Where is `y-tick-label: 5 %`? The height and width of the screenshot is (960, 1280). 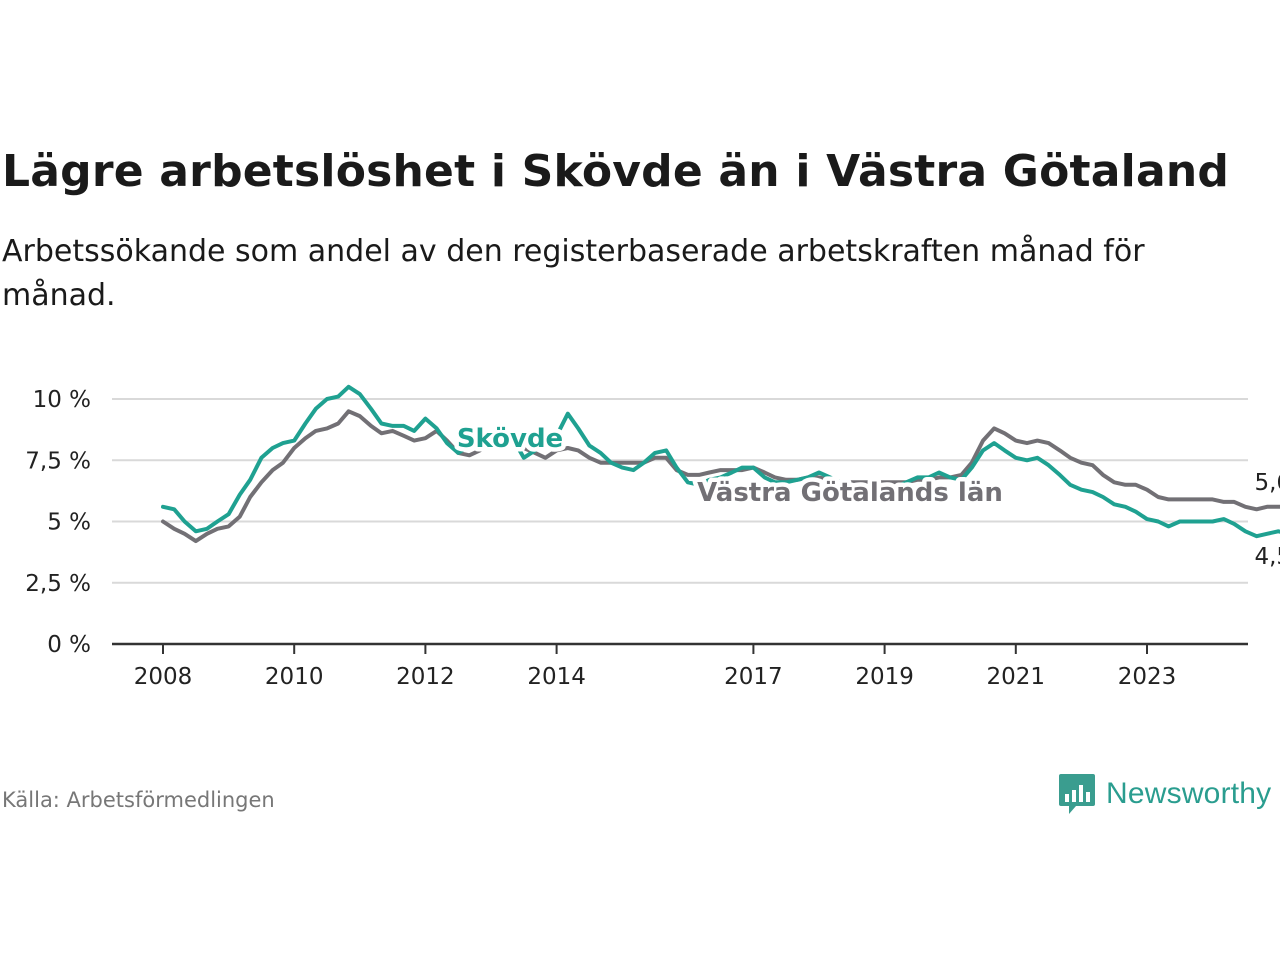 y-tick-label: 5 % is located at coordinates (69, 523).